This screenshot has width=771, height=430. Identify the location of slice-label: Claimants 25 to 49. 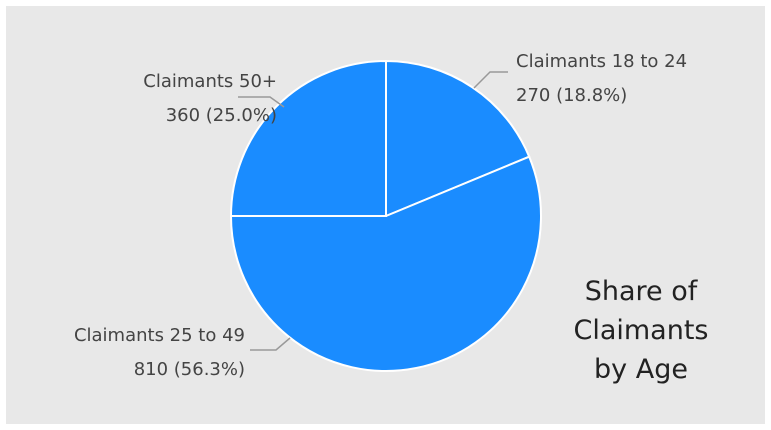
(159, 335).